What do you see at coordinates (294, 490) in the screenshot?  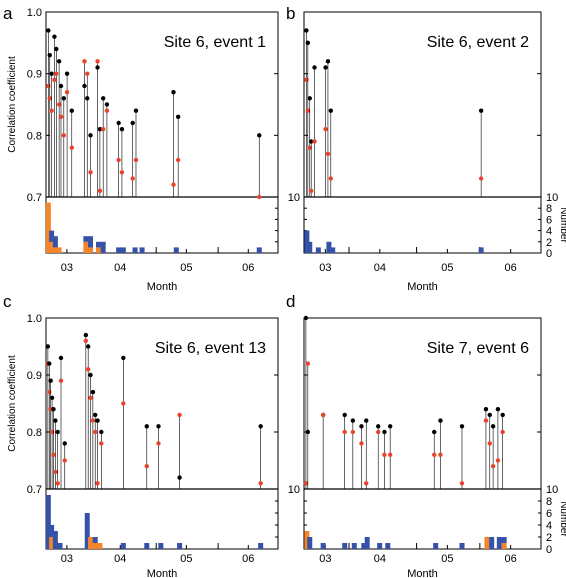 I see `count-top-label-left: 10` at bounding box center [294, 490].